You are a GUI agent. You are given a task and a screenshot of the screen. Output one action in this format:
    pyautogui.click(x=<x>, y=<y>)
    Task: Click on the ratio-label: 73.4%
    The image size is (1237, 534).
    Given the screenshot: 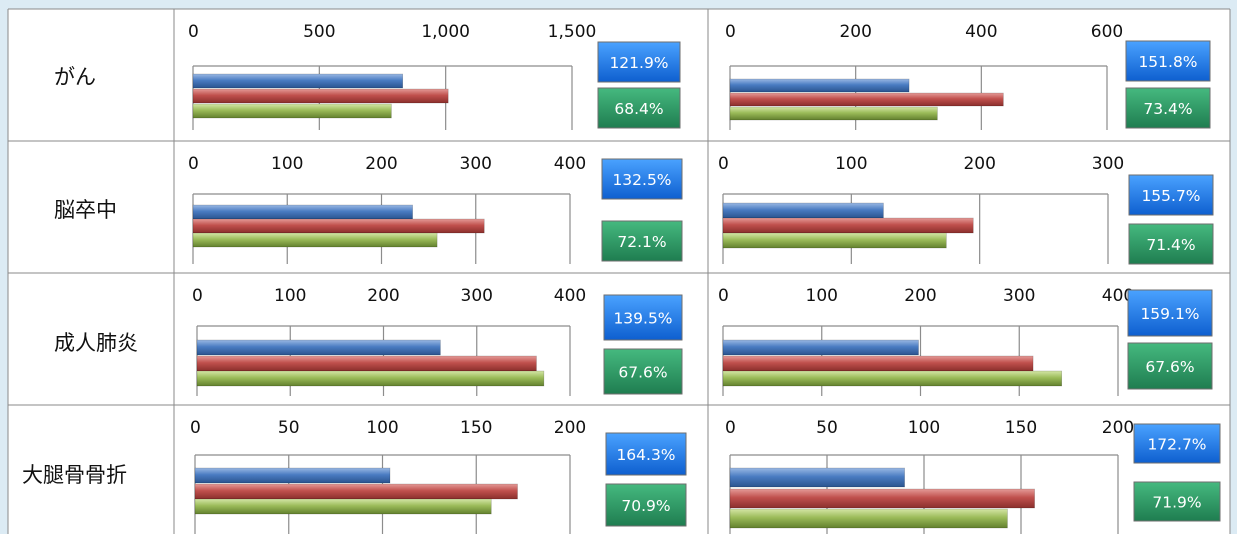 What is the action you would take?
    pyautogui.click(x=1167, y=109)
    